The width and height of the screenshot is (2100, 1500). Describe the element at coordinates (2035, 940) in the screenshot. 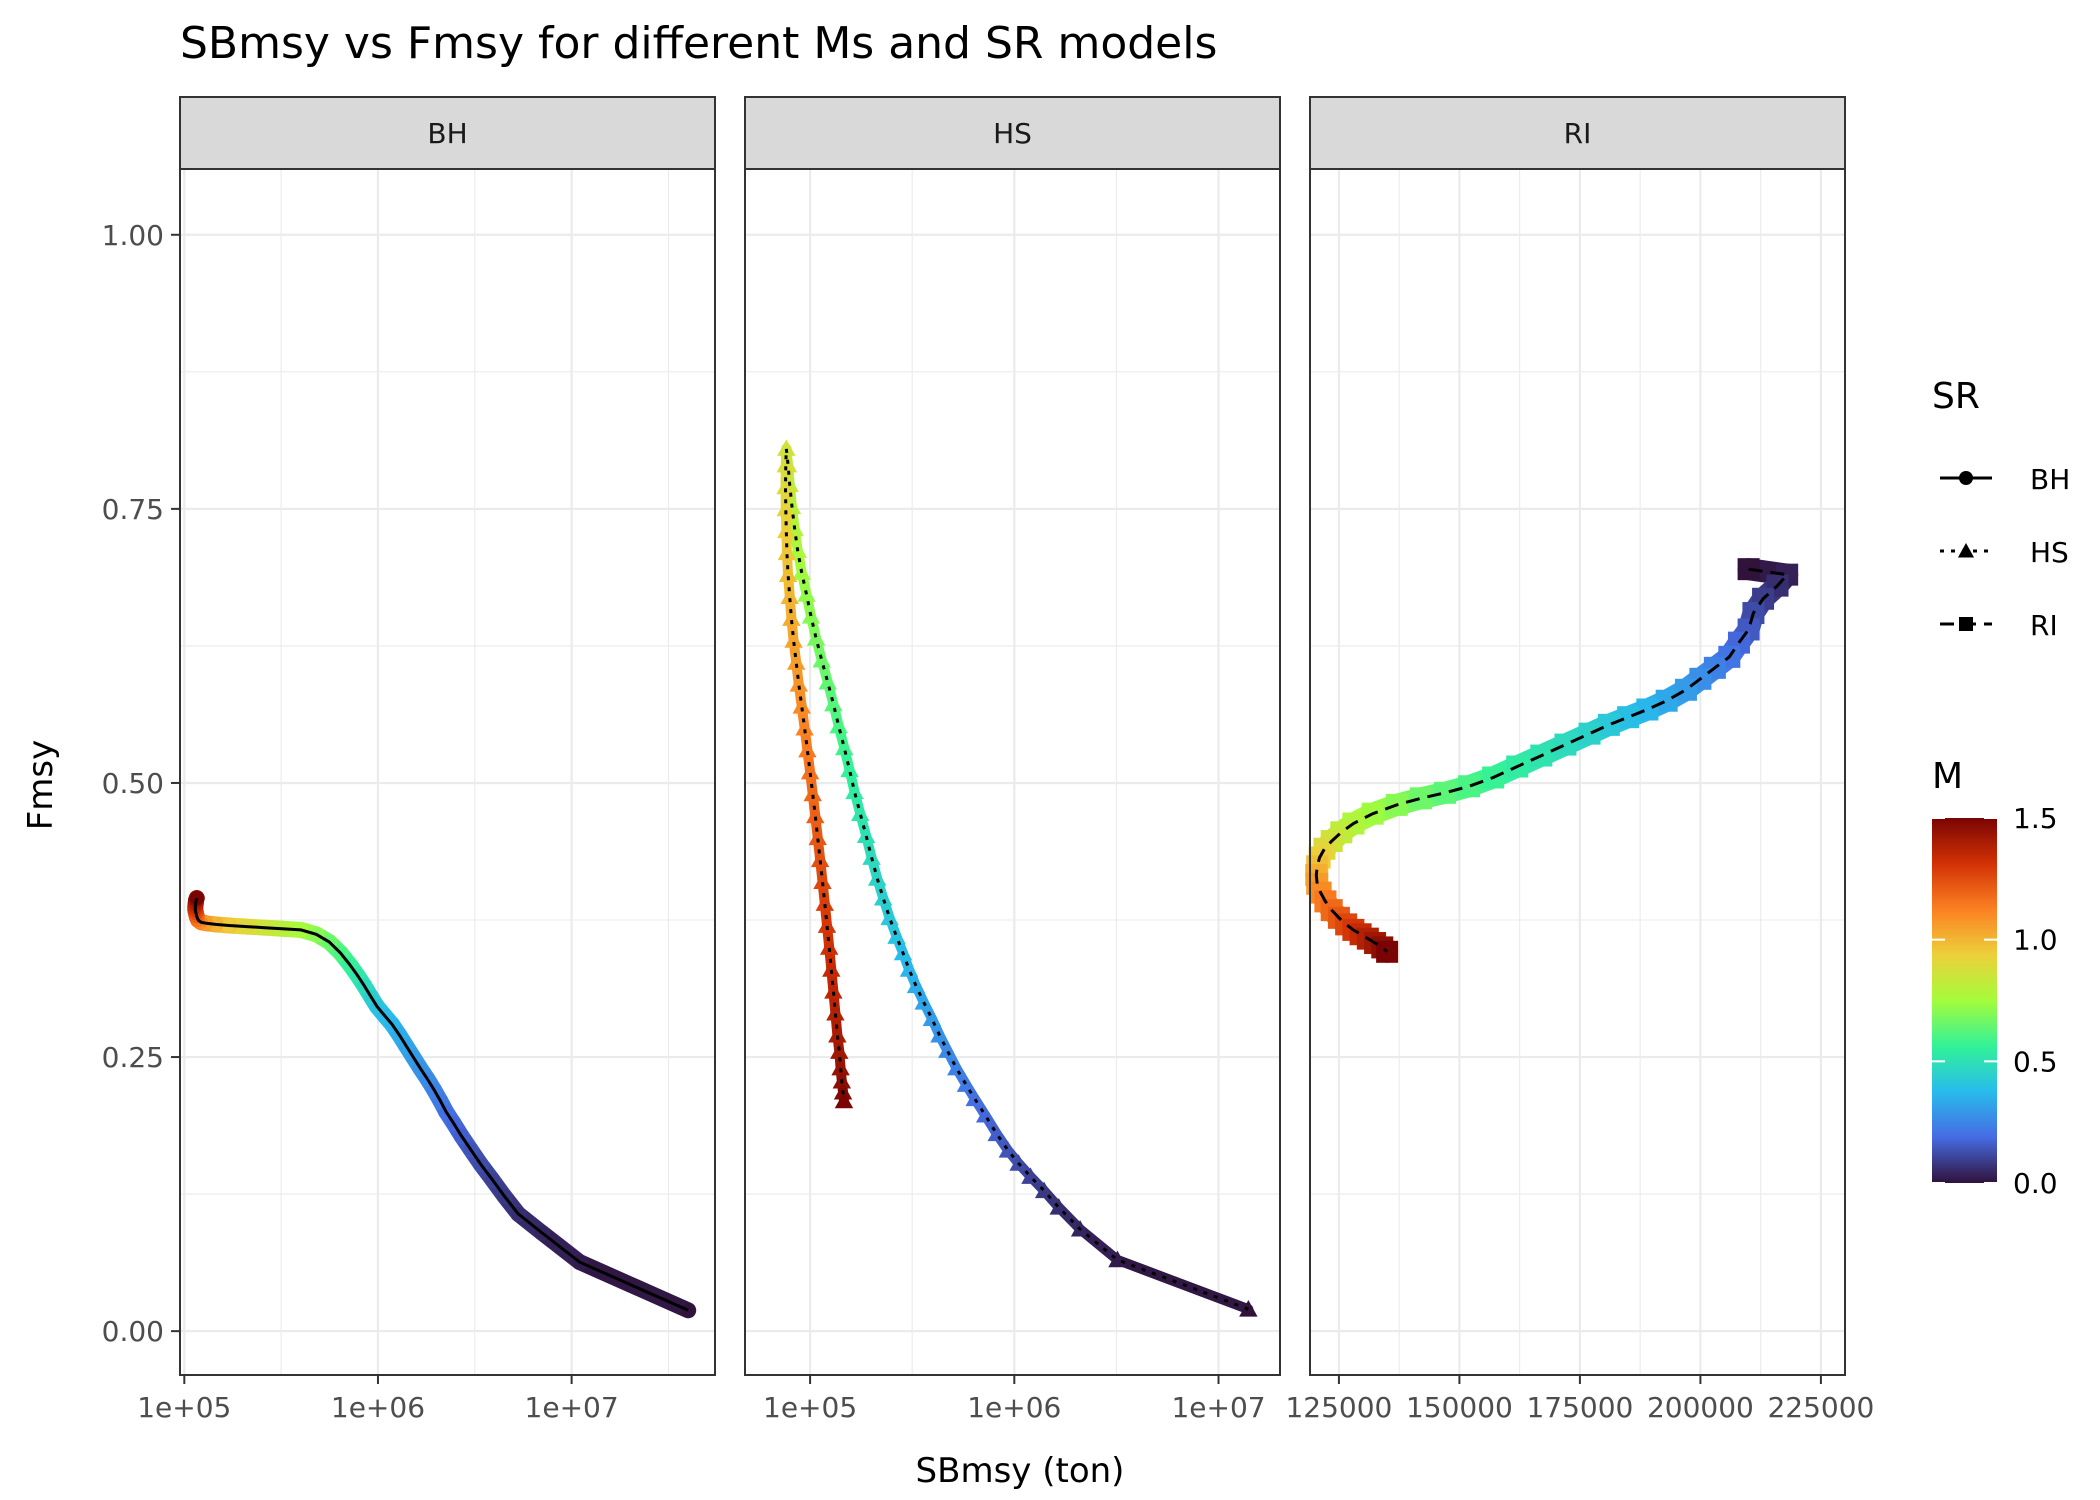

I see `colorbar-label: 1.0` at that location.